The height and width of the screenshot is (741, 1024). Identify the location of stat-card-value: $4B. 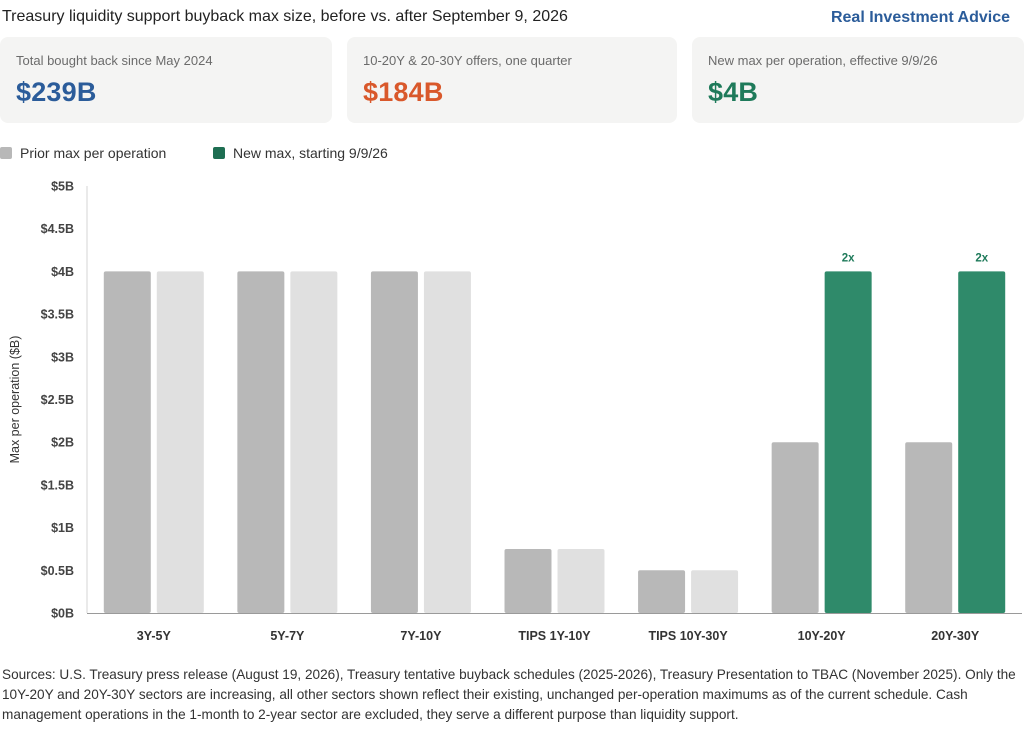
(733, 92).